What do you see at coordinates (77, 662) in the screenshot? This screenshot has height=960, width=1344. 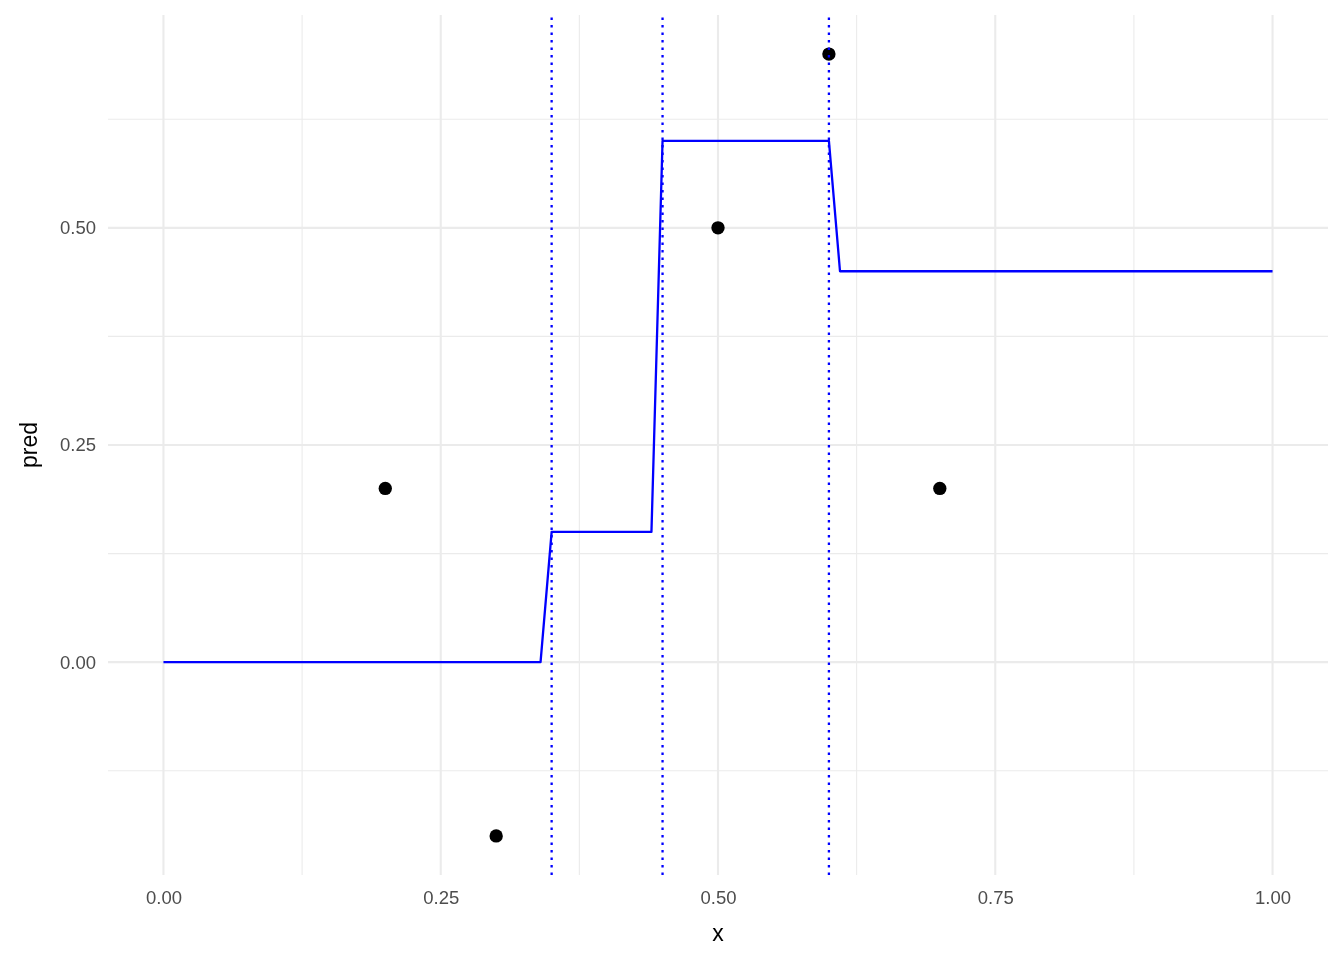 I see `y-tick-label: 0.00` at bounding box center [77, 662].